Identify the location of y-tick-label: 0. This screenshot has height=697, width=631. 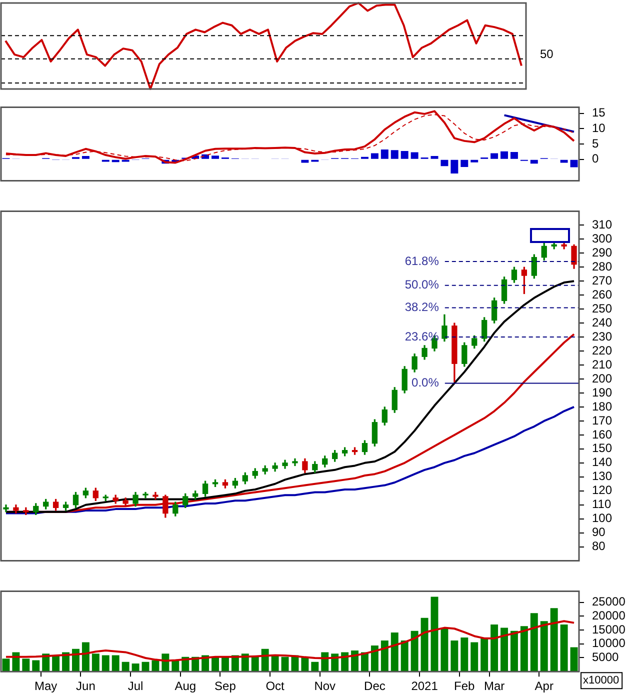
(595, 159).